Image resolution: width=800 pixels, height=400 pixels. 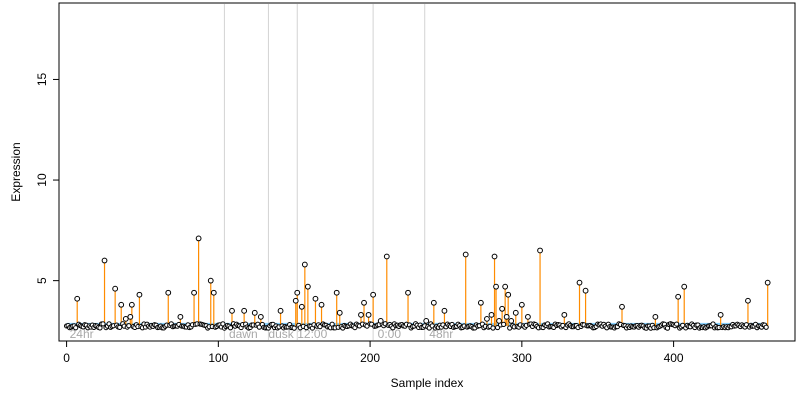 I want to click on condition-label: dawn, so click(x=243, y=334).